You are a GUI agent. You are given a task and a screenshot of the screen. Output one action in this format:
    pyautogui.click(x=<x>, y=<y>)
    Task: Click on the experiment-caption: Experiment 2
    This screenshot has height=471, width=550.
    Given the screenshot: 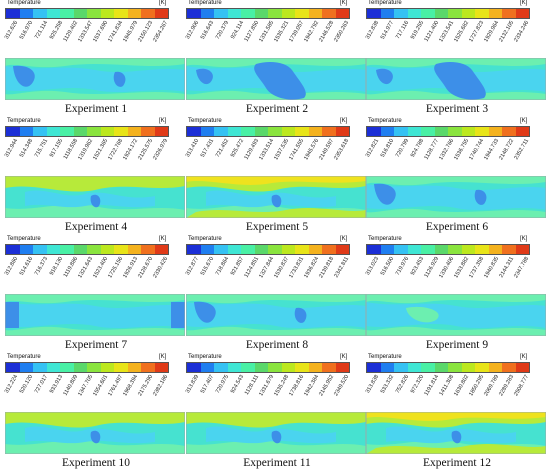 What is the action you would take?
    pyautogui.click(x=277, y=109)
    